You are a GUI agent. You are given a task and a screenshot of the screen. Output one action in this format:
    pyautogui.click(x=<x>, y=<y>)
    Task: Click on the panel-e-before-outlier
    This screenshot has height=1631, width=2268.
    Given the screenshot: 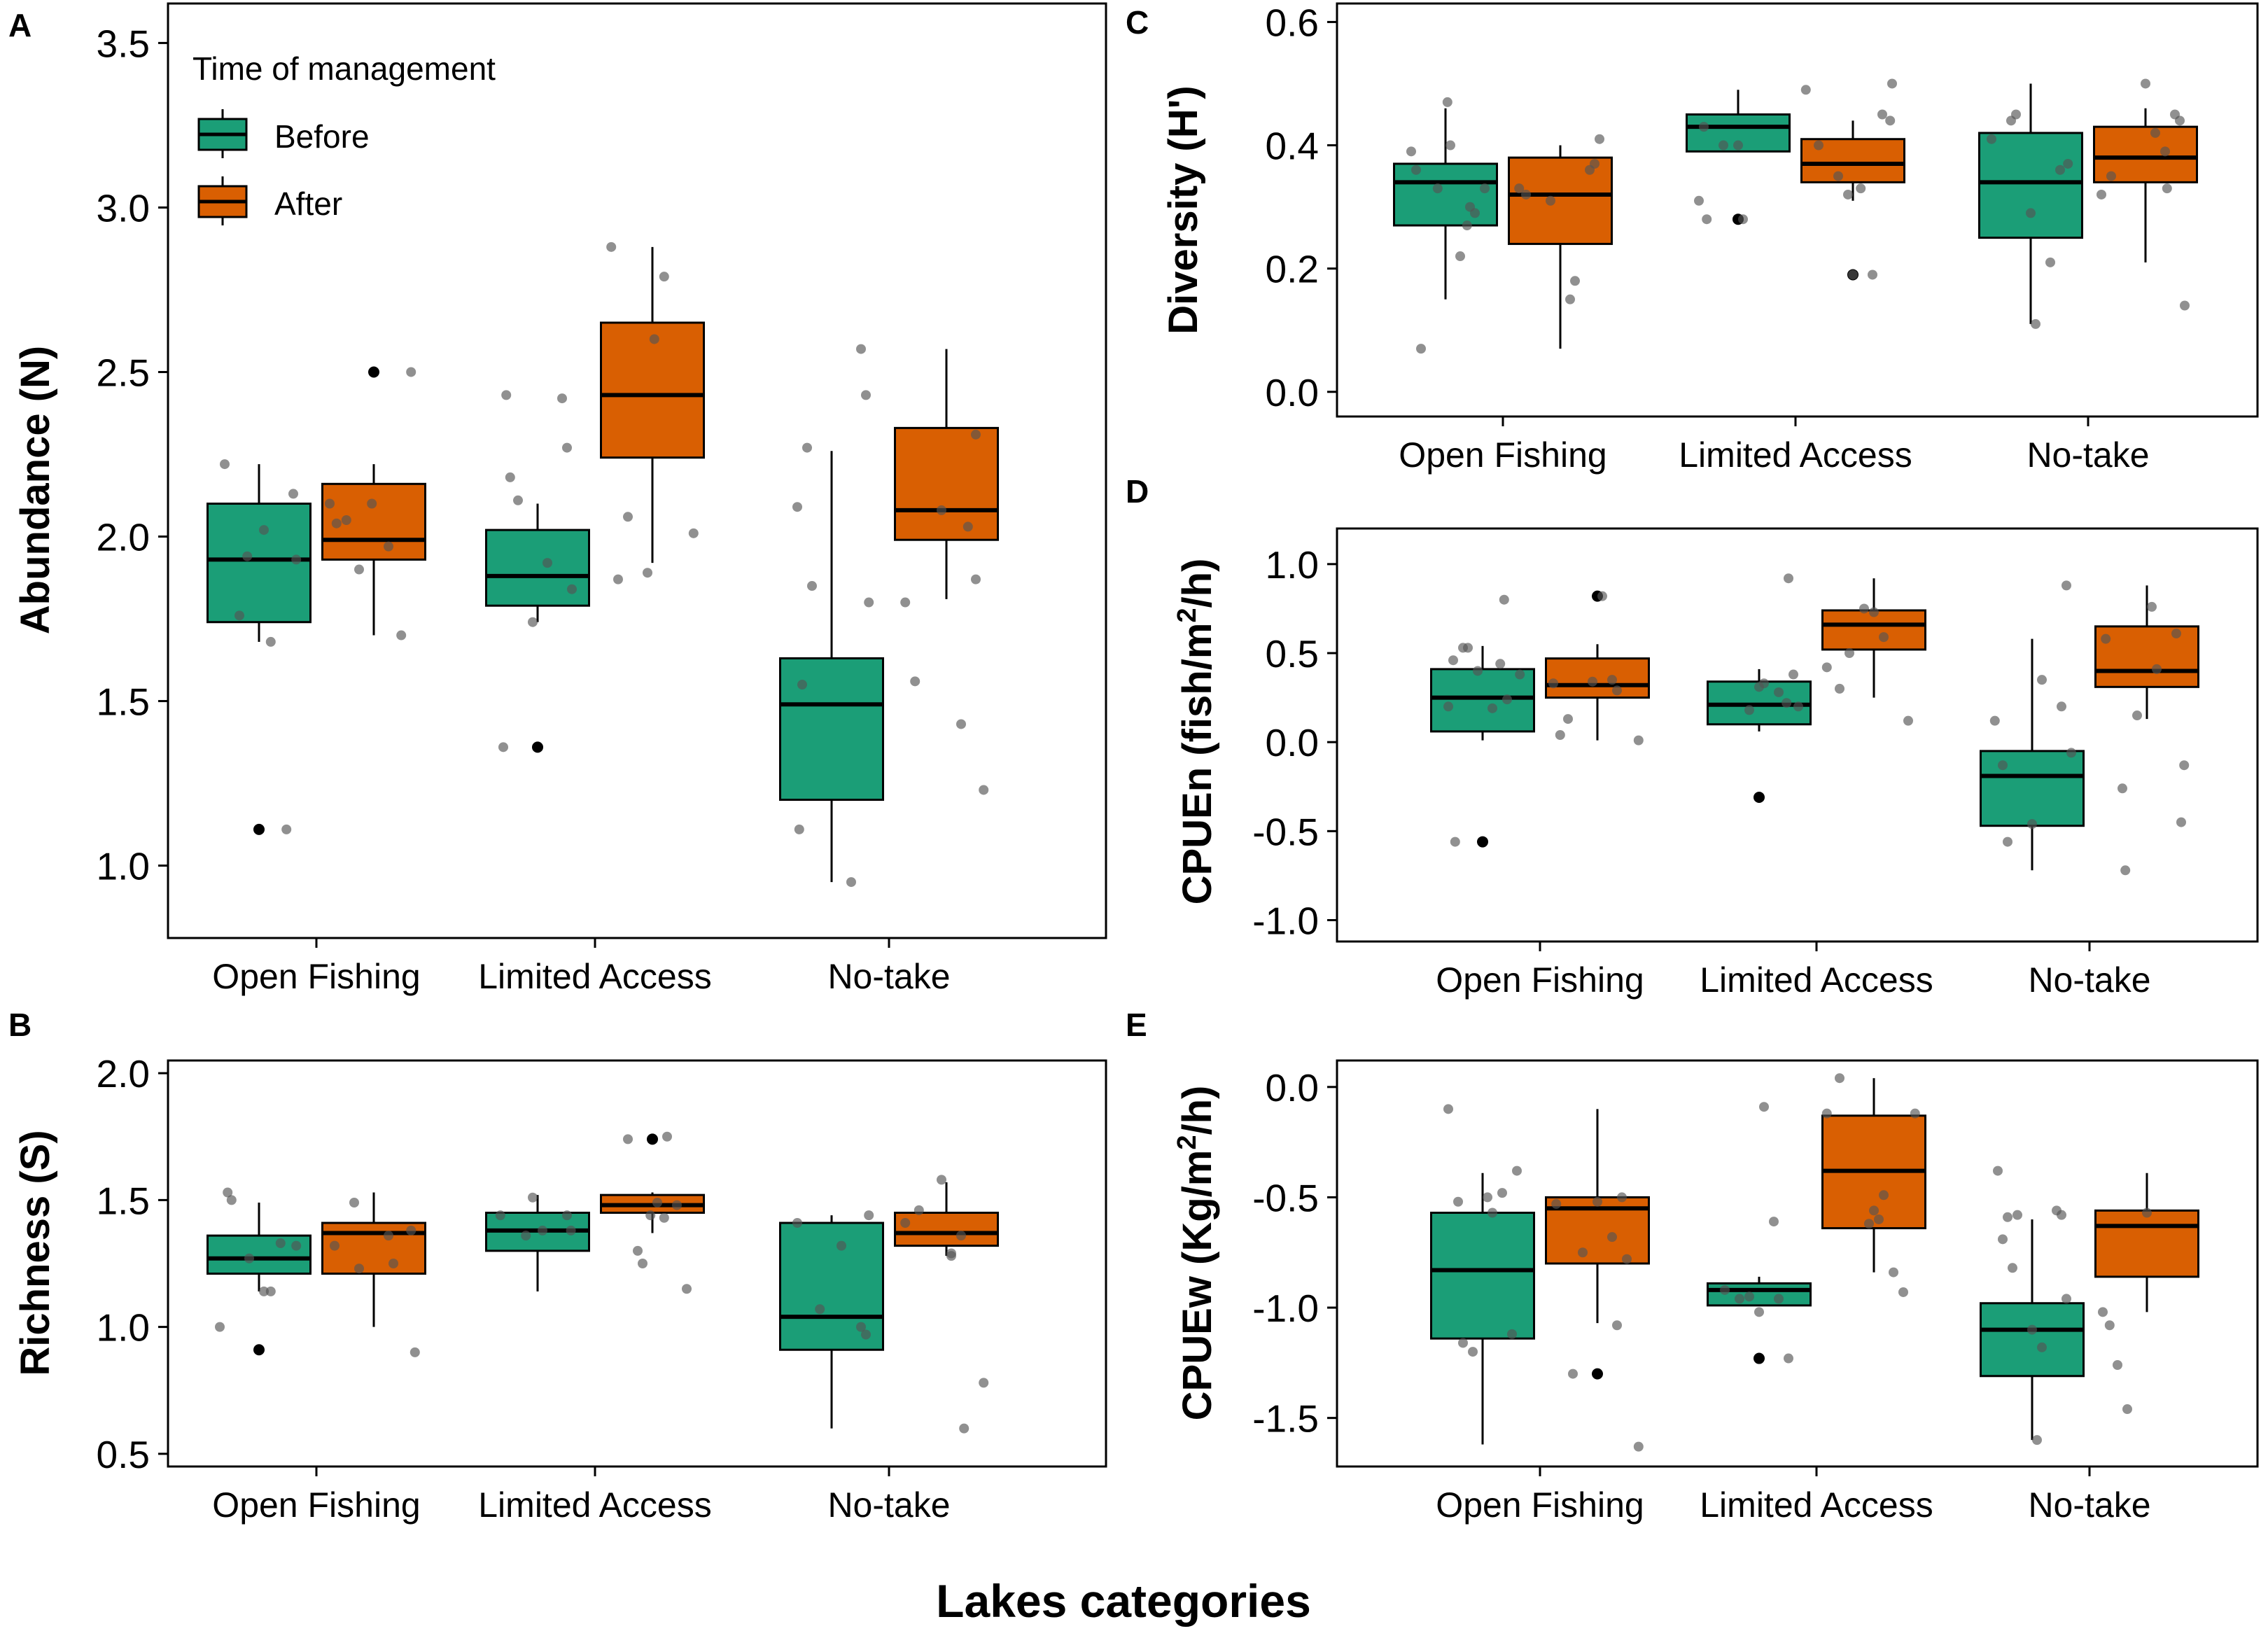 What is the action you would take?
    pyautogui.click(x=1759, y=1358)
    